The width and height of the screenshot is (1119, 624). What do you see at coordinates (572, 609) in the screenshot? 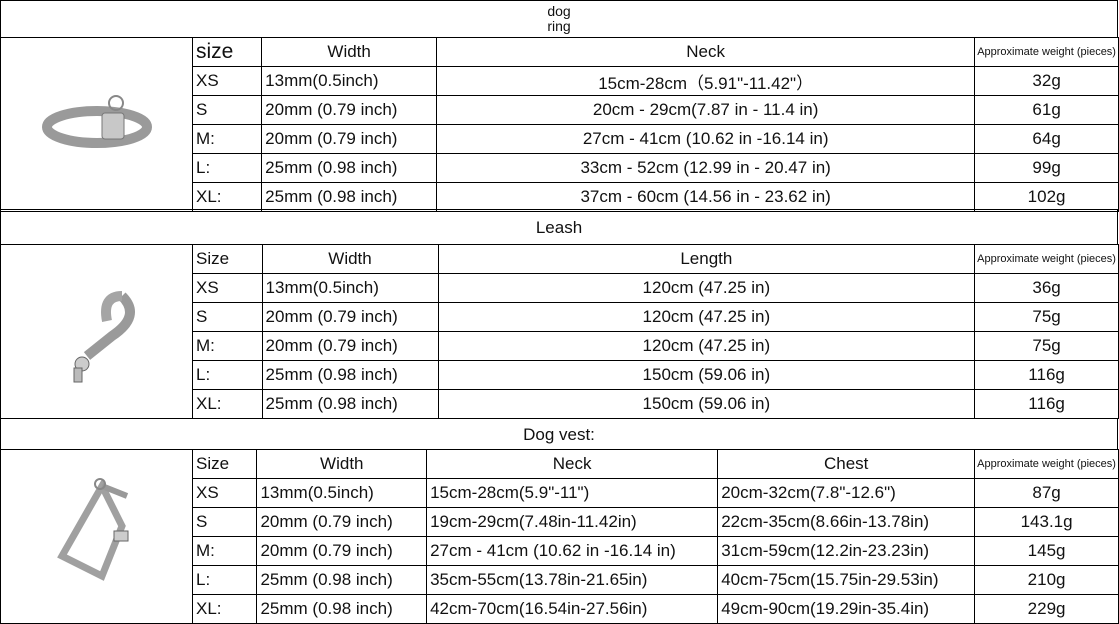
I see `table-cell: 42cm-70cm(16.54in-27.56in)` at bounding box center [572, 609].